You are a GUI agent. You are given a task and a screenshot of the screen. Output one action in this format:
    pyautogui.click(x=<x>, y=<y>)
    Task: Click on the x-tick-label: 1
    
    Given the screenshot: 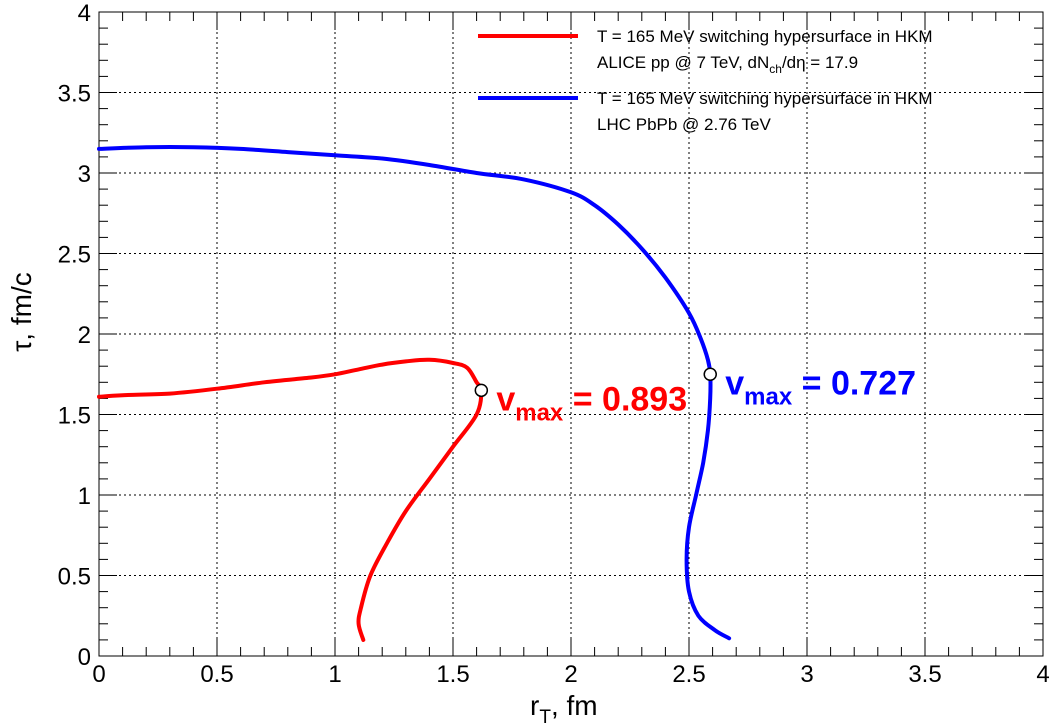 What is the action you would take?
    pyautogui.click(x=334, y=674)
    